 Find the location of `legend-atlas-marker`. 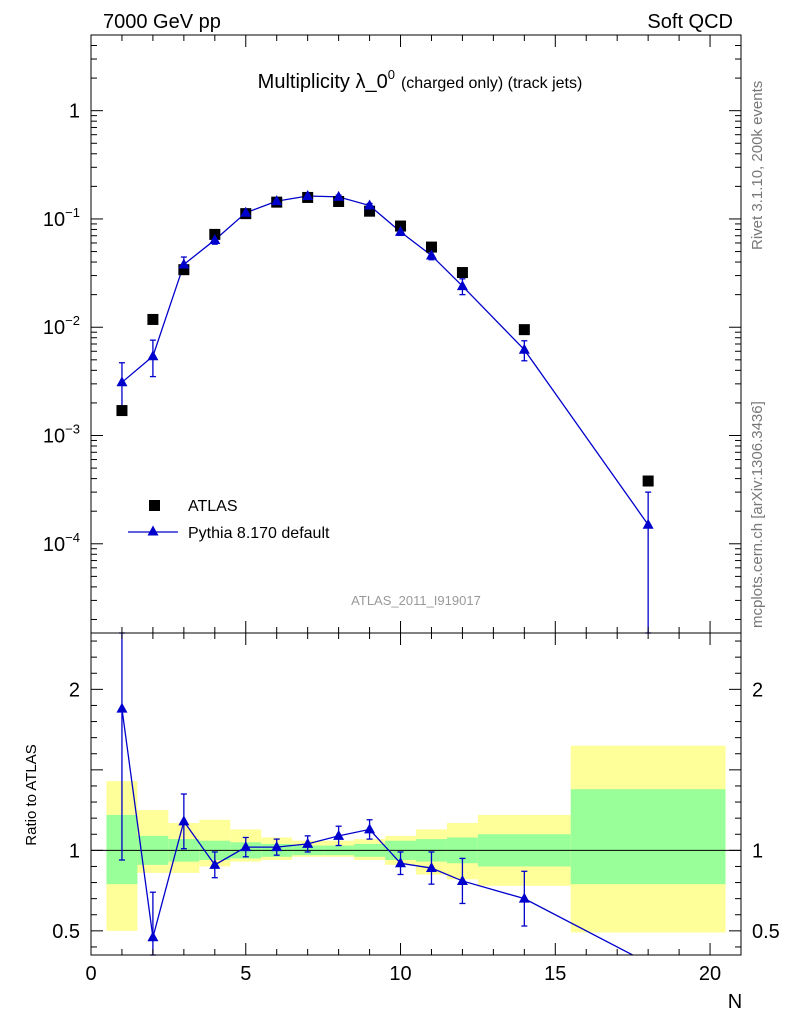

legend-atlas-marker is located at coordinates (154, 505).